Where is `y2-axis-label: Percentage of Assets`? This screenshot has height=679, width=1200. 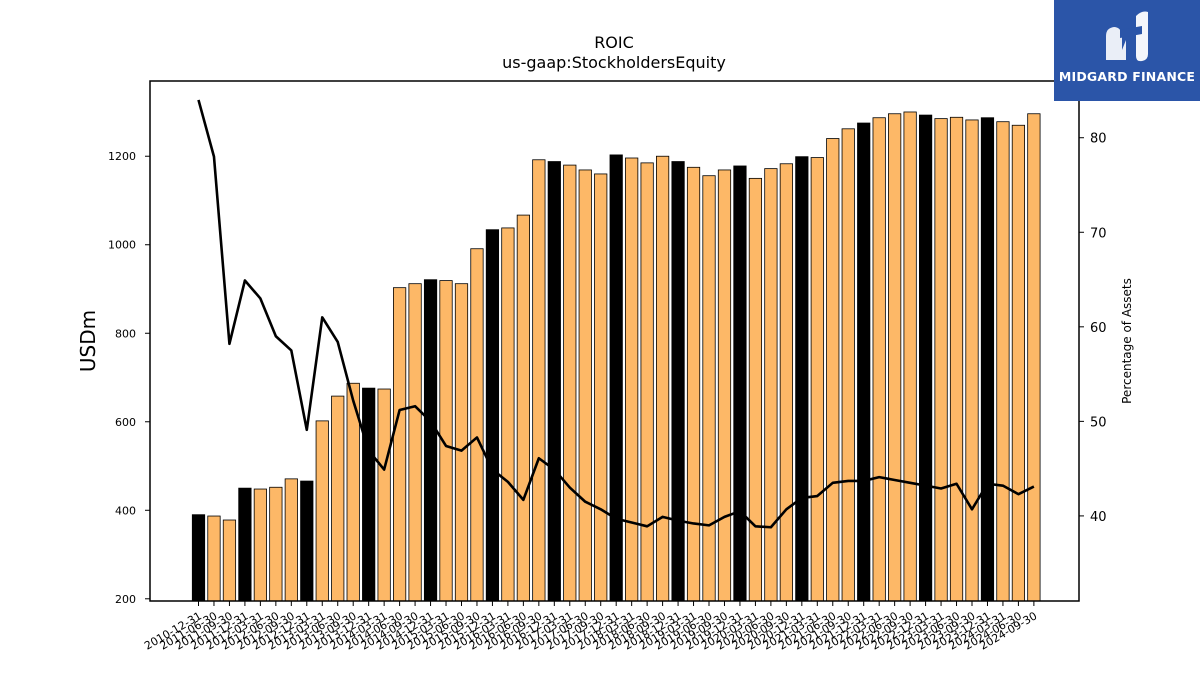
y2-axis-label: Percentage of Assets is located at coordinates (1127, 341).